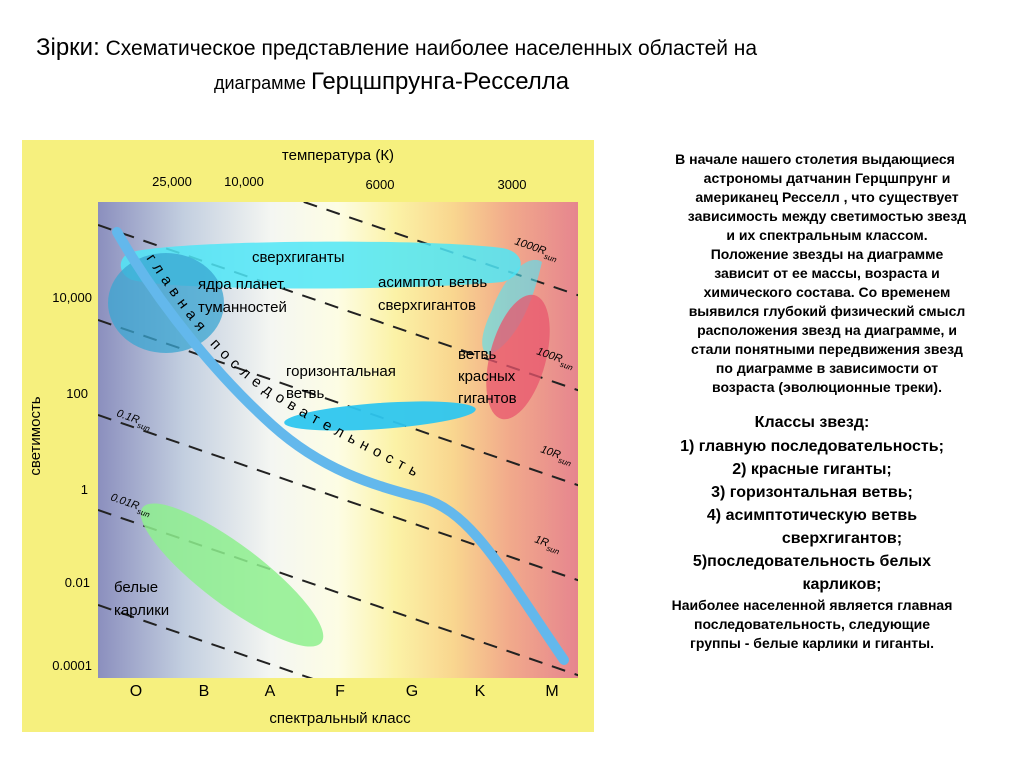 The height and width of the screenshot is (768, 1024). What do you see at coordinates (487, 376) in the screenshot?
I see `red-giants-label-line2: красных` at bounding box center [487, 376].